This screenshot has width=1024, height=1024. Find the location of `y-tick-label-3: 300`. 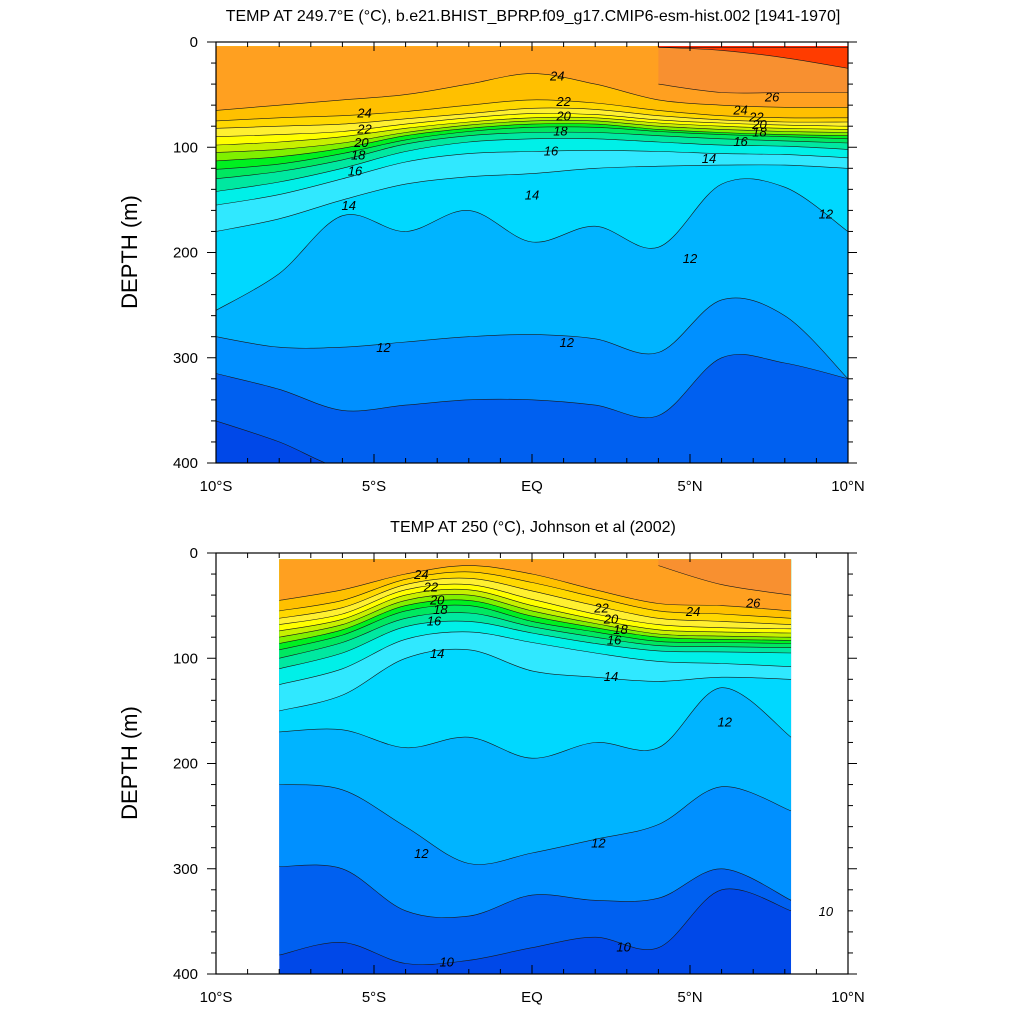

y-tick-label-3: 300 is located at coordinates (185, 358).